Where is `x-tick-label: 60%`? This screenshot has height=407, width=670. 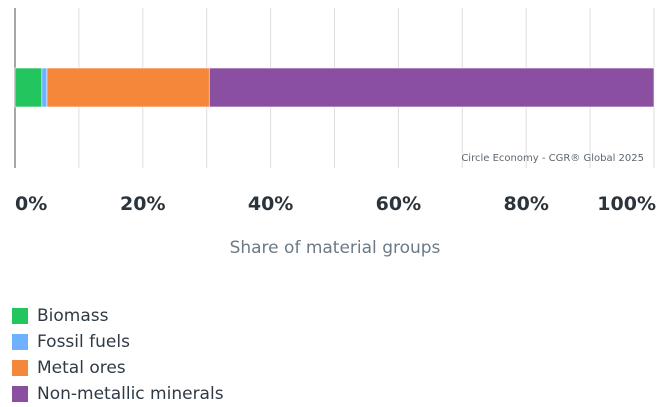
x-tick-label: 60% is located at coordinates (398, 204).